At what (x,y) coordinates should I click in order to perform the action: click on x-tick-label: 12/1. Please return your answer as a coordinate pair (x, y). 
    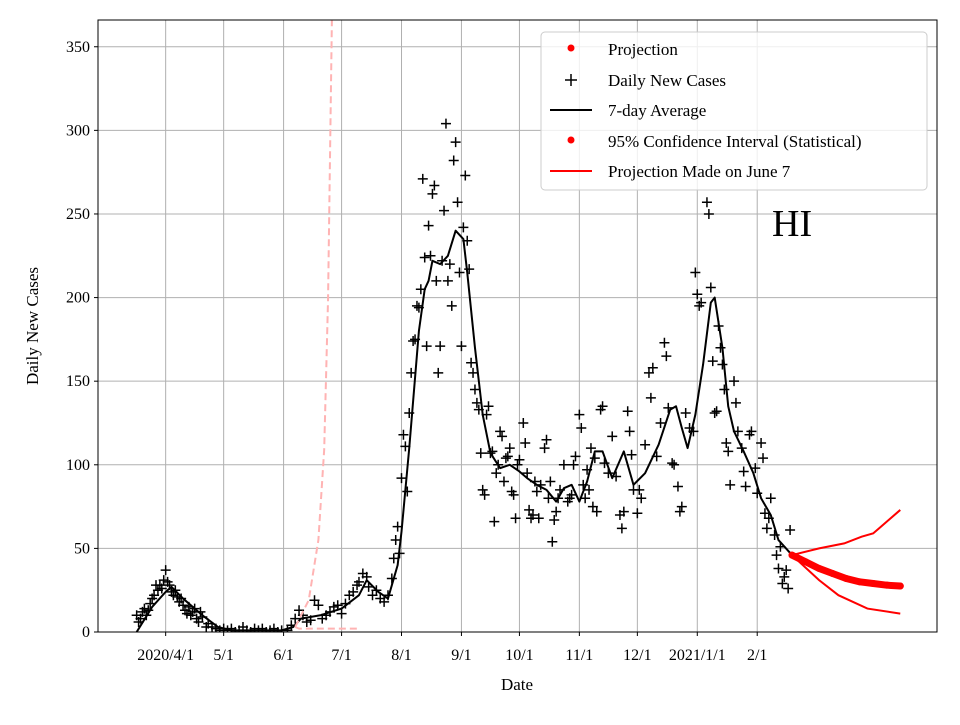
    Looking at the image, I should click on (637, 655).